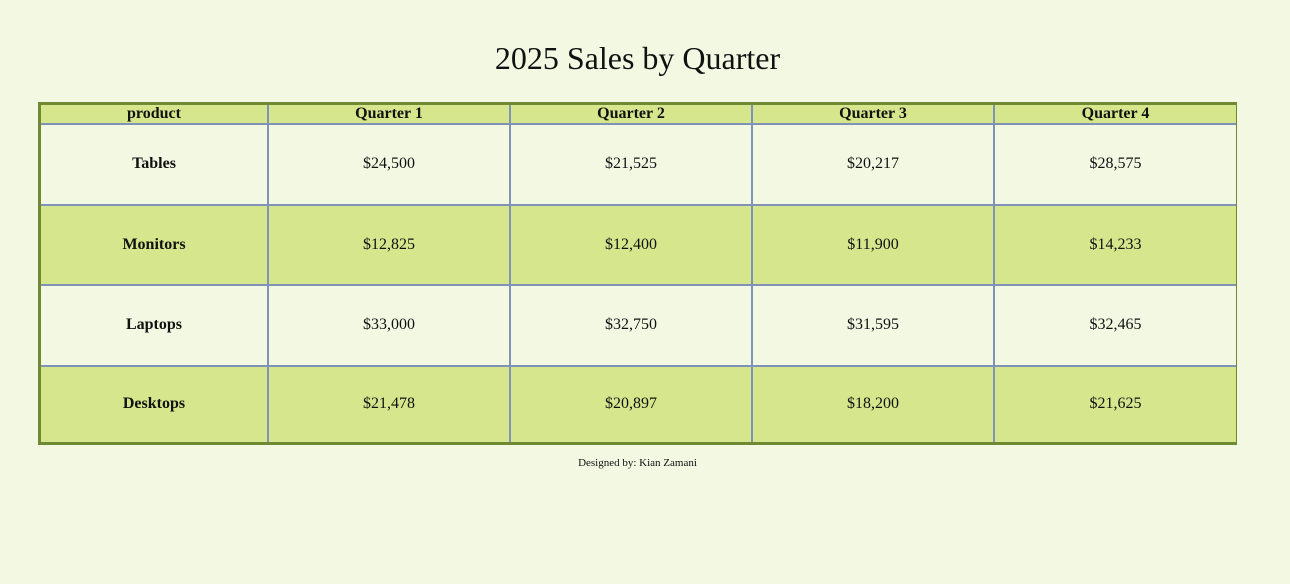 This screenshot has width=1290, height=584. What do you see at coordinates (155, 164) in the screenshot?
I see `product-cell: Tables` at bounding box center [155, 164].